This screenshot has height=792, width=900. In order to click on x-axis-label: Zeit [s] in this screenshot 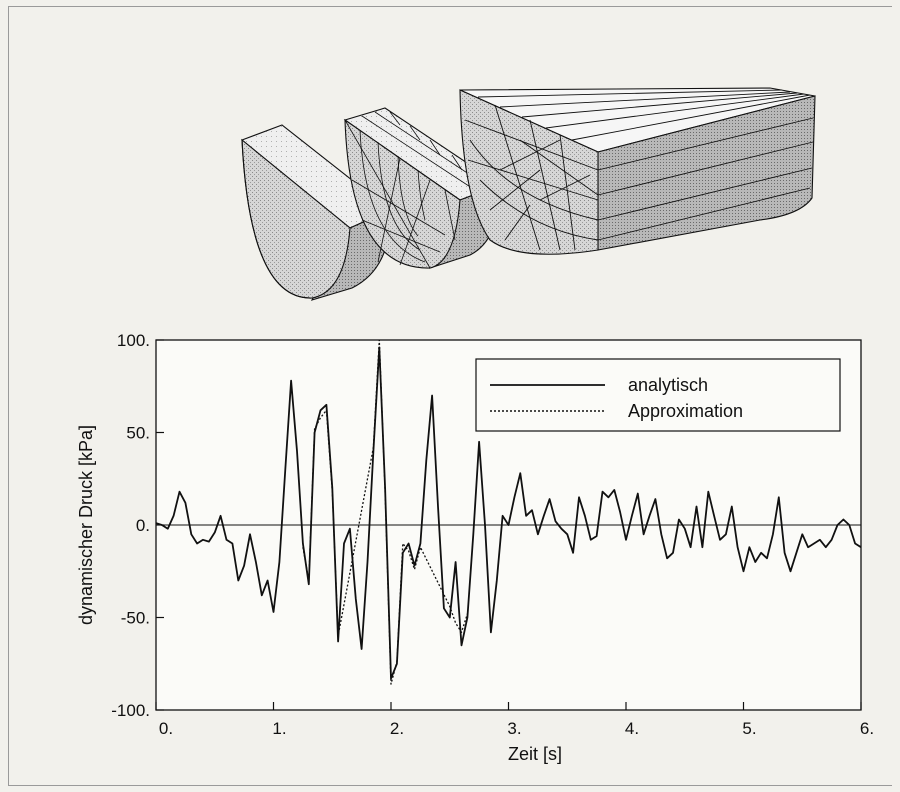, I will do `click(535, 754)`.